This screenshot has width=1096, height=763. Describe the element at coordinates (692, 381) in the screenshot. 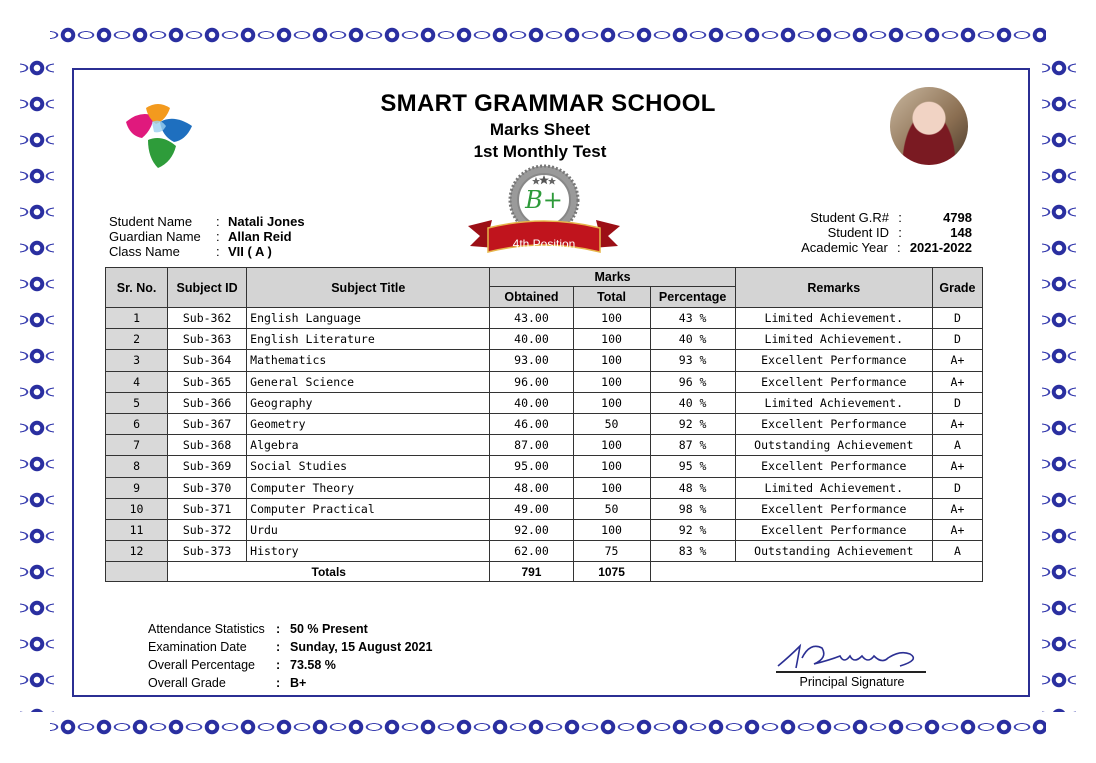

I see `row-percentage: 96 %` at that location.